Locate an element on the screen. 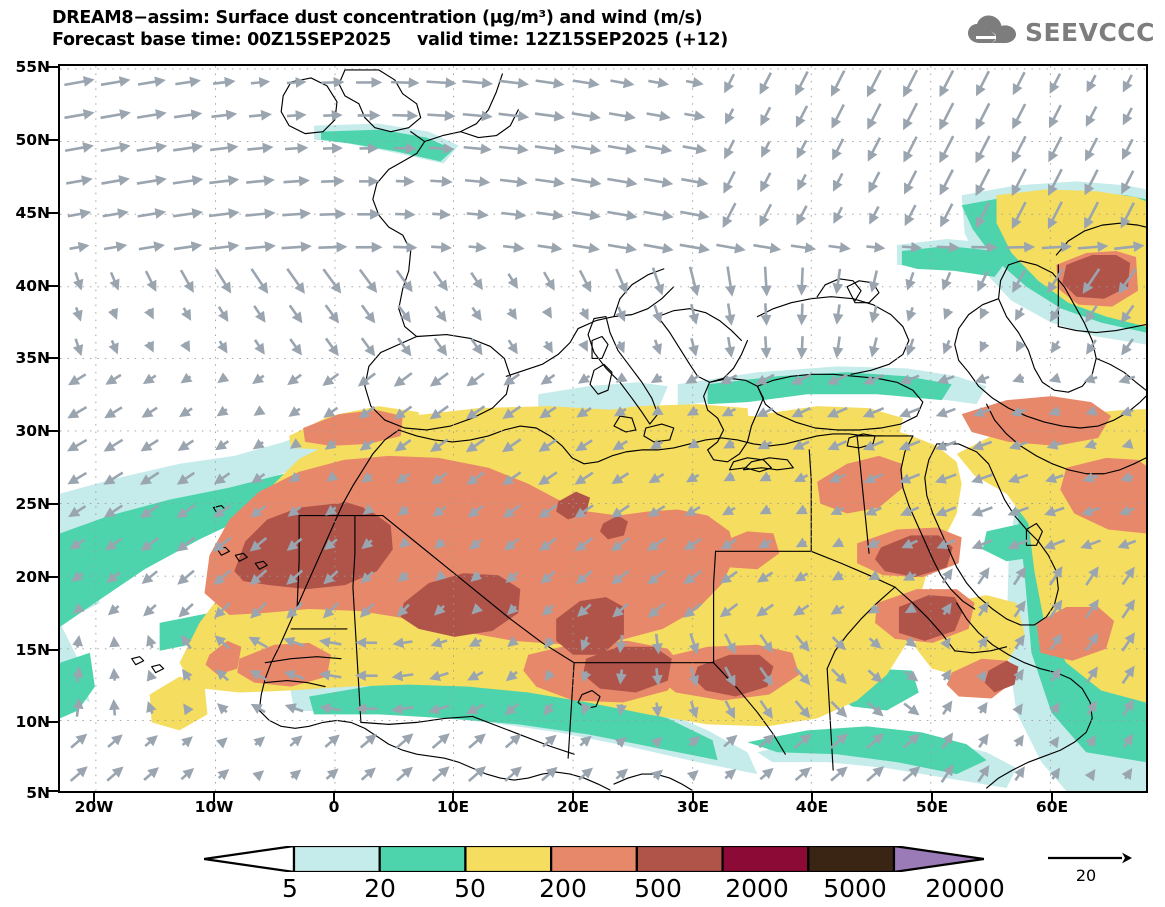 The image size is (1165, 907). colorbar-label-50: 50 is located at coordinates (470, 888).